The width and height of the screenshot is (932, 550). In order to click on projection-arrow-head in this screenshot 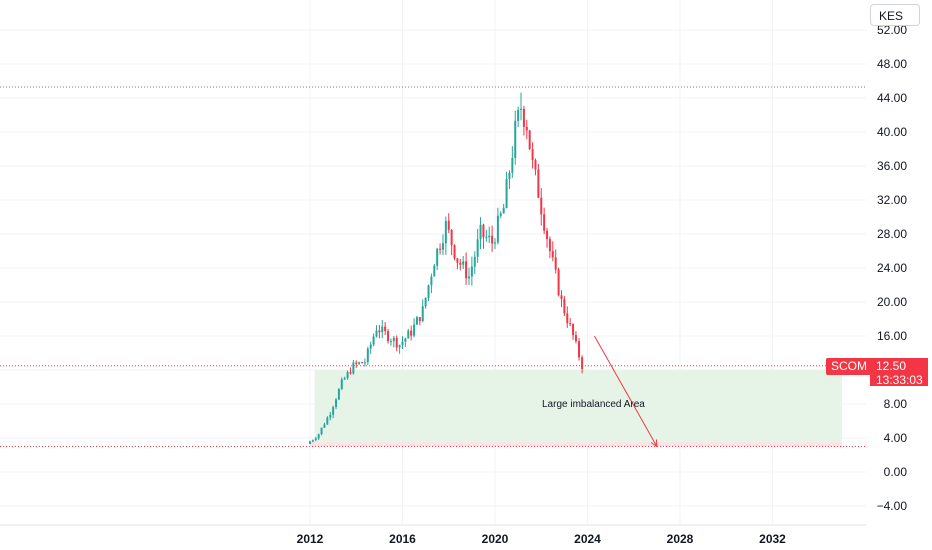, I will do `click(654, 443)`.